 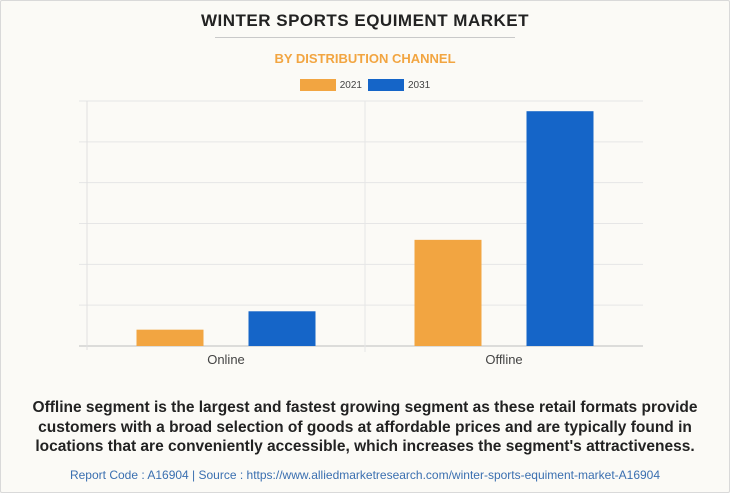 I want to click on bar-offline-2031, so click(x=560, y=228).